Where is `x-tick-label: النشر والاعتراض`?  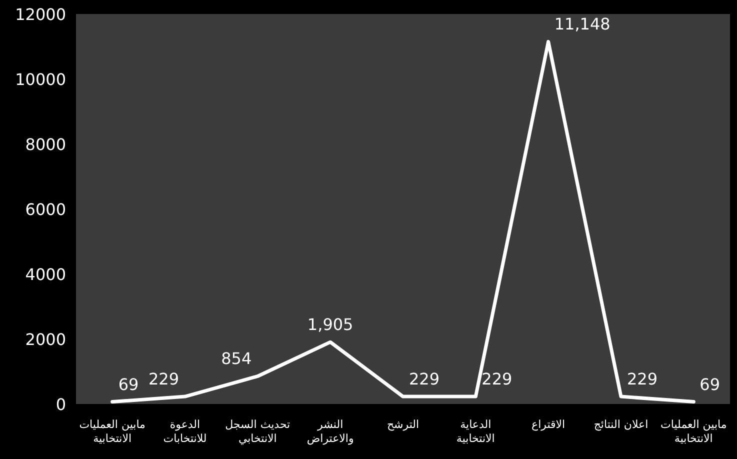 x-tick-label: النشر والاعتراض is located at coordinates (330, 432).